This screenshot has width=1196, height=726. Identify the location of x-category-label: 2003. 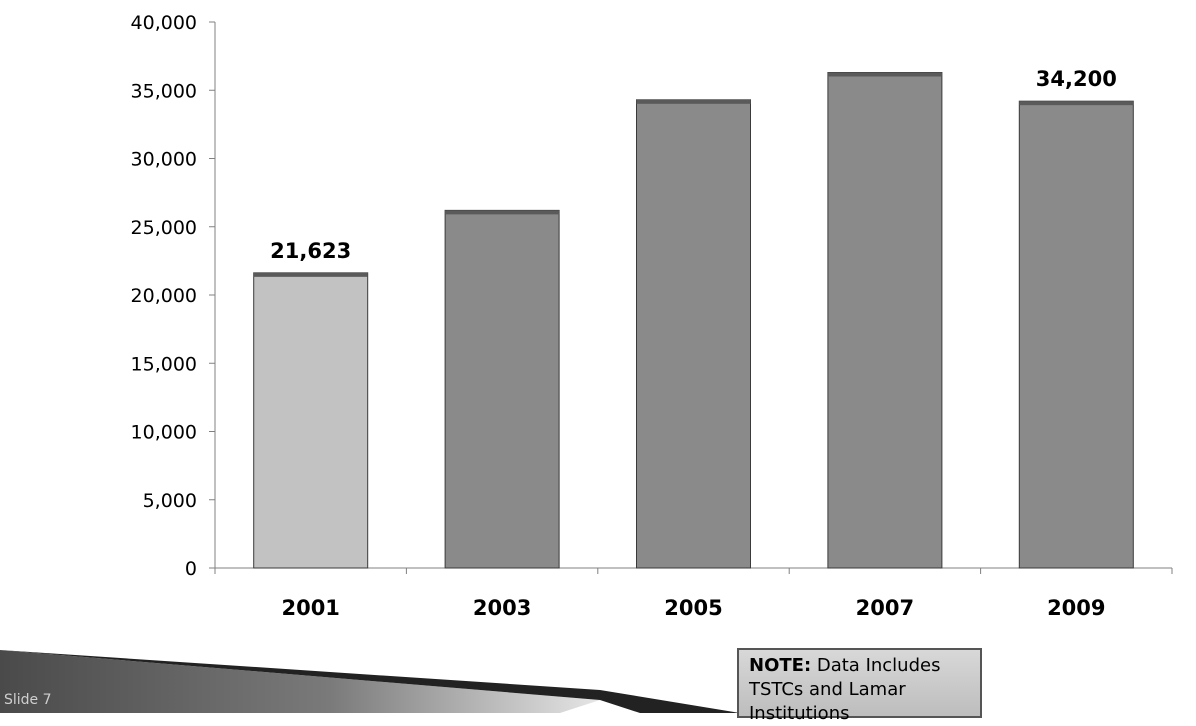
(502, 608).